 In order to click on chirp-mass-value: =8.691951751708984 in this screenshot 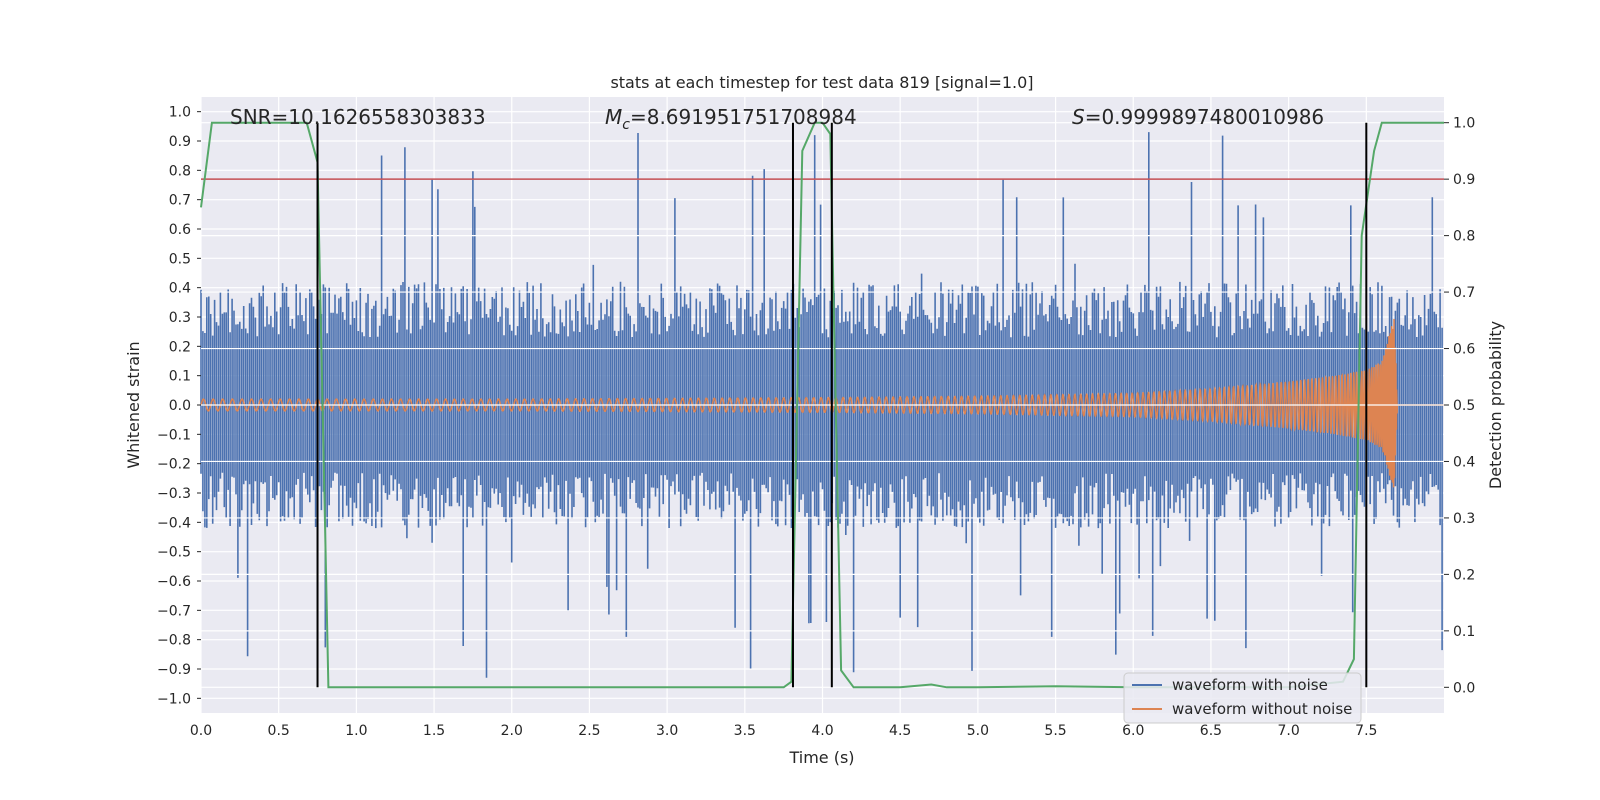, I will do `click(743, 117)`.